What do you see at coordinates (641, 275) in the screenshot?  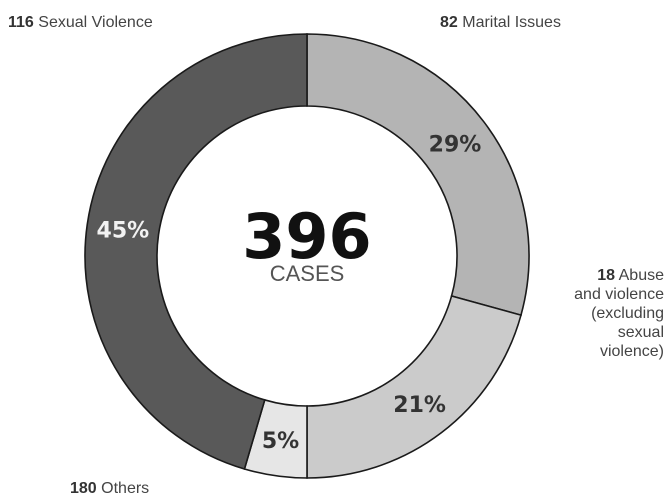 I see `legend-text-abuse-1: Abuse` at bounding box center [641, 275].